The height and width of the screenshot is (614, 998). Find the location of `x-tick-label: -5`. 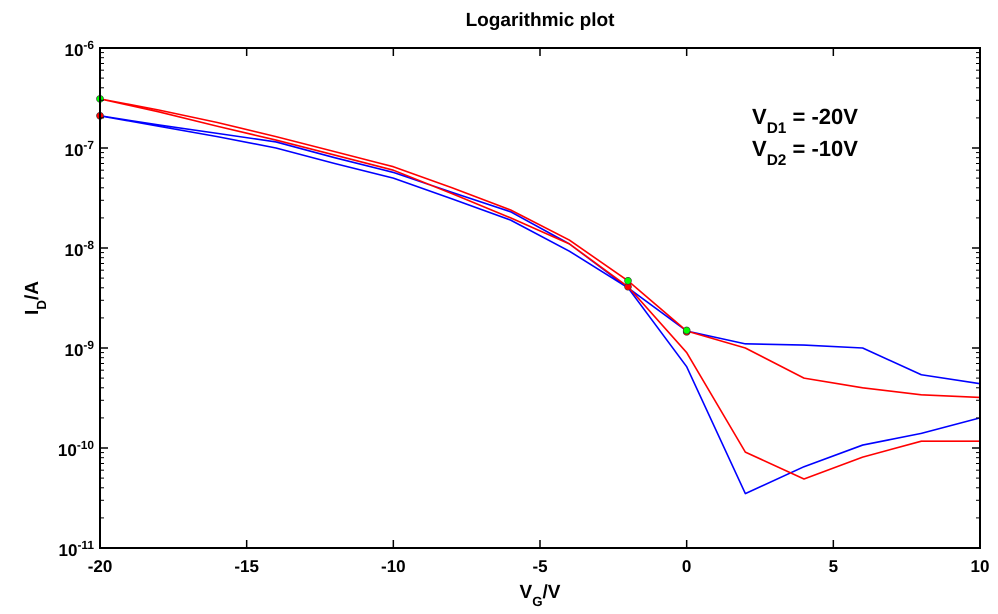

x-tick-label: -5 is located at coordinates (540, 566).